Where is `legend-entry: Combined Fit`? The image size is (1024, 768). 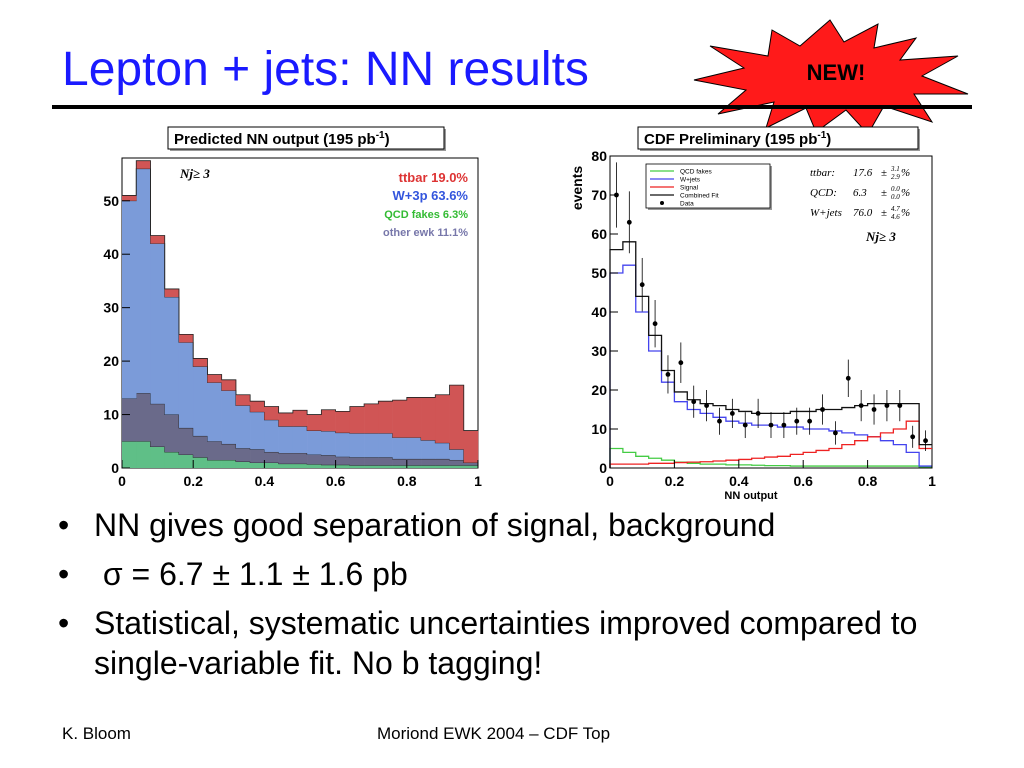 legend-entry: Combined Fit is located at coordinates (699, 196).